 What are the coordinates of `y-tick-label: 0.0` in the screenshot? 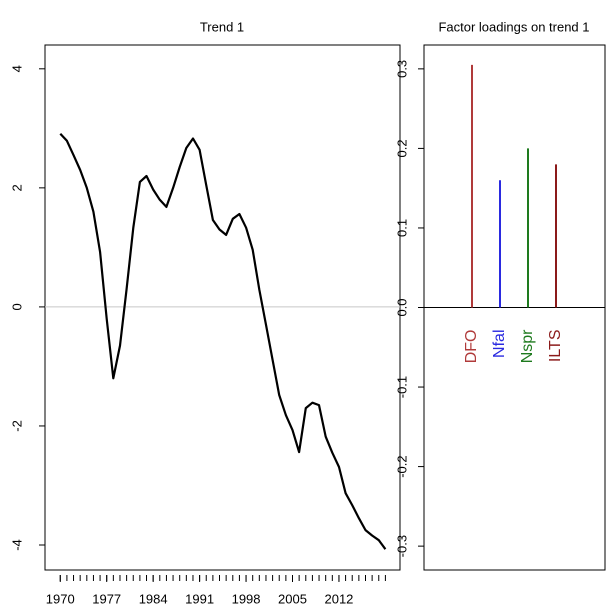 It's located at (401, 307).